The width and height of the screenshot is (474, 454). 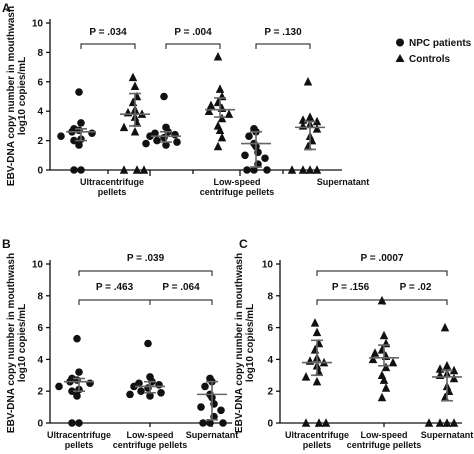 I want to click on legend-marker-circle, so click(x=400, y=42).